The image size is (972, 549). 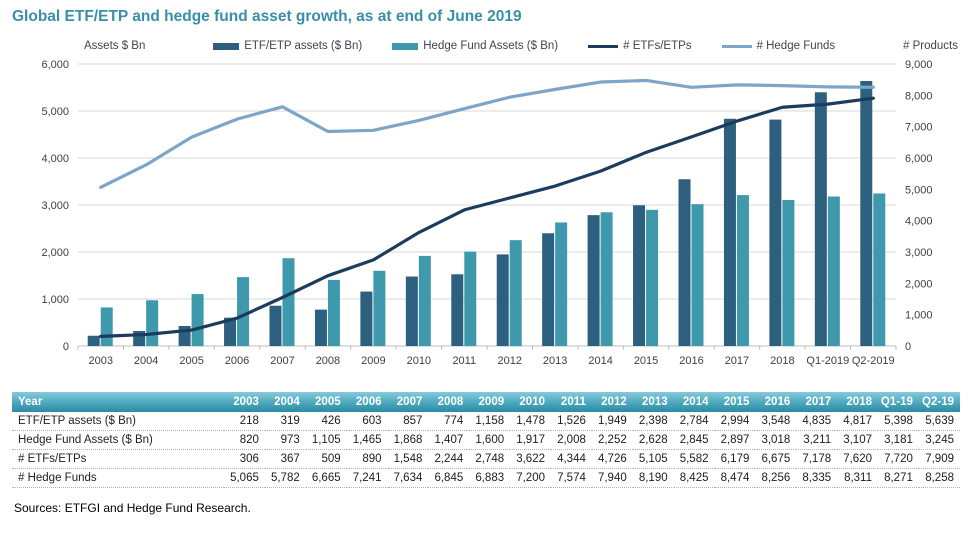 I want to click on table-cell: 2,628, so click(x=653, y=440).